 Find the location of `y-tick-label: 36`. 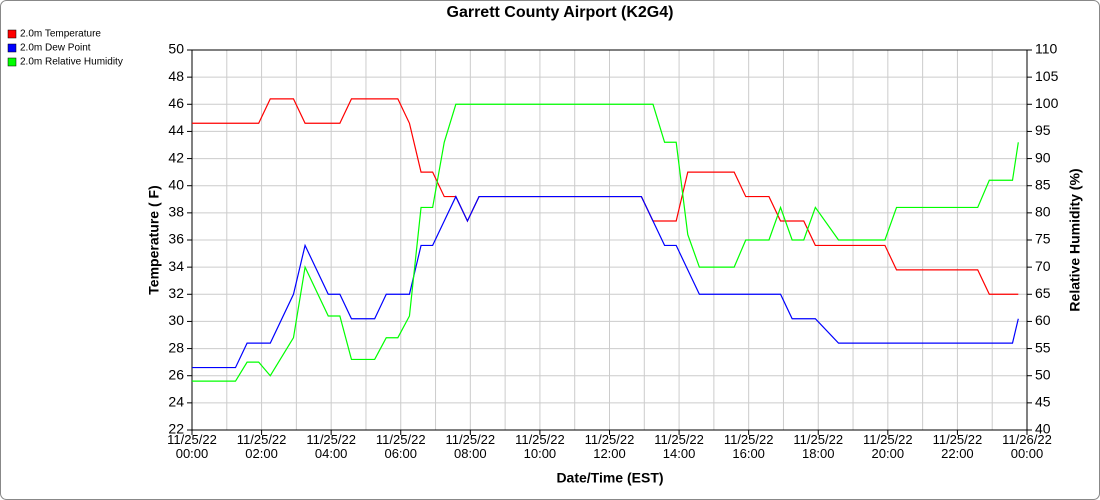

y-tick-label: 36 is located at coordinates (176, 239).